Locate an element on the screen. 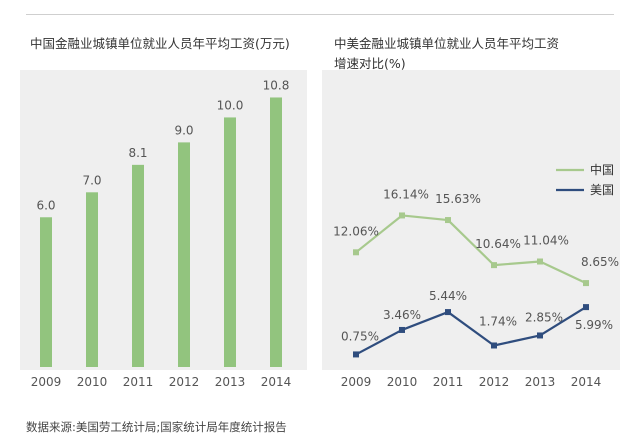 This screenshot has width=640, height=448. data-label-中国-2011: 15.63% is located at coordinates (458, 199).